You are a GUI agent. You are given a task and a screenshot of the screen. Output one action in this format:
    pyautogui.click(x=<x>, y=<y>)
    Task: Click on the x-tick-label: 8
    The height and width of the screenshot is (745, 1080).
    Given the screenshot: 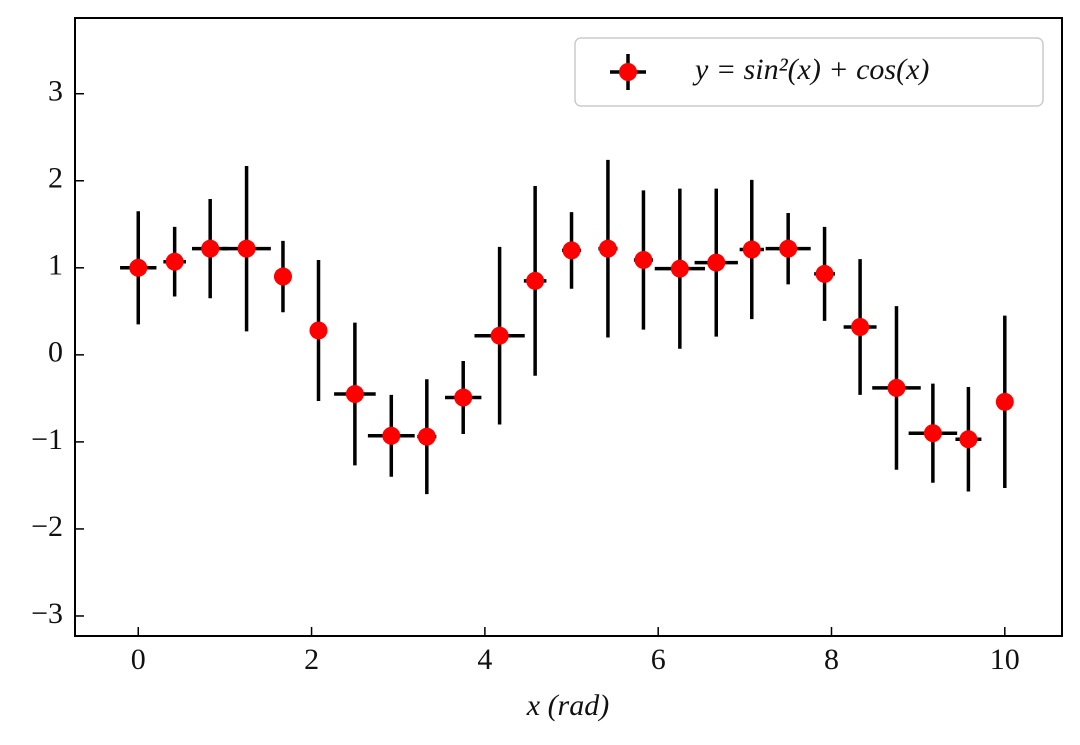 What is the action you would take?
    pyautogui.click(x=831, y=659)
    